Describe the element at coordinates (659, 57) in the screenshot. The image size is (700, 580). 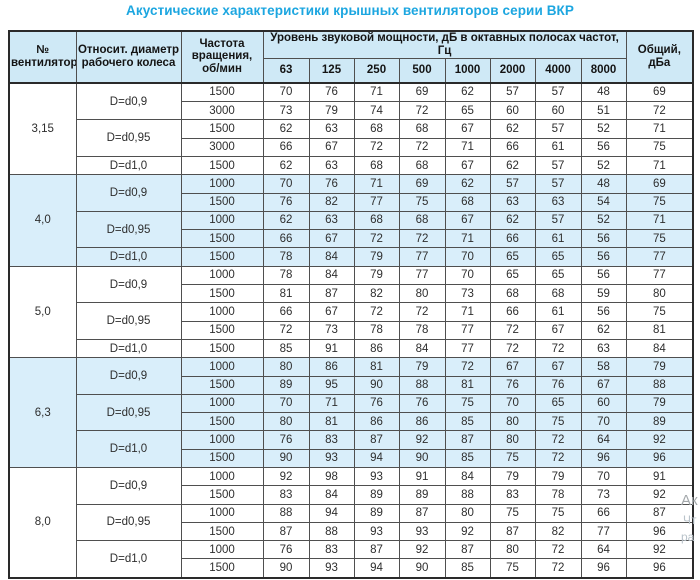
I see `header-total-dba: Общий, дБа` at that location.